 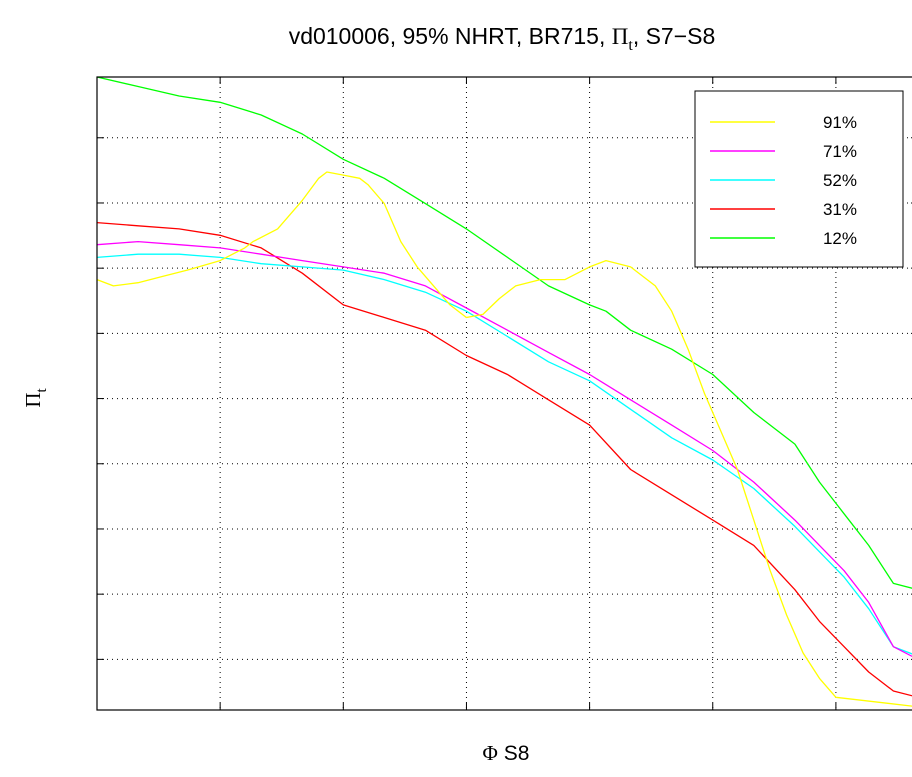 I want to click on legend-box, so click(x=799, y=179).